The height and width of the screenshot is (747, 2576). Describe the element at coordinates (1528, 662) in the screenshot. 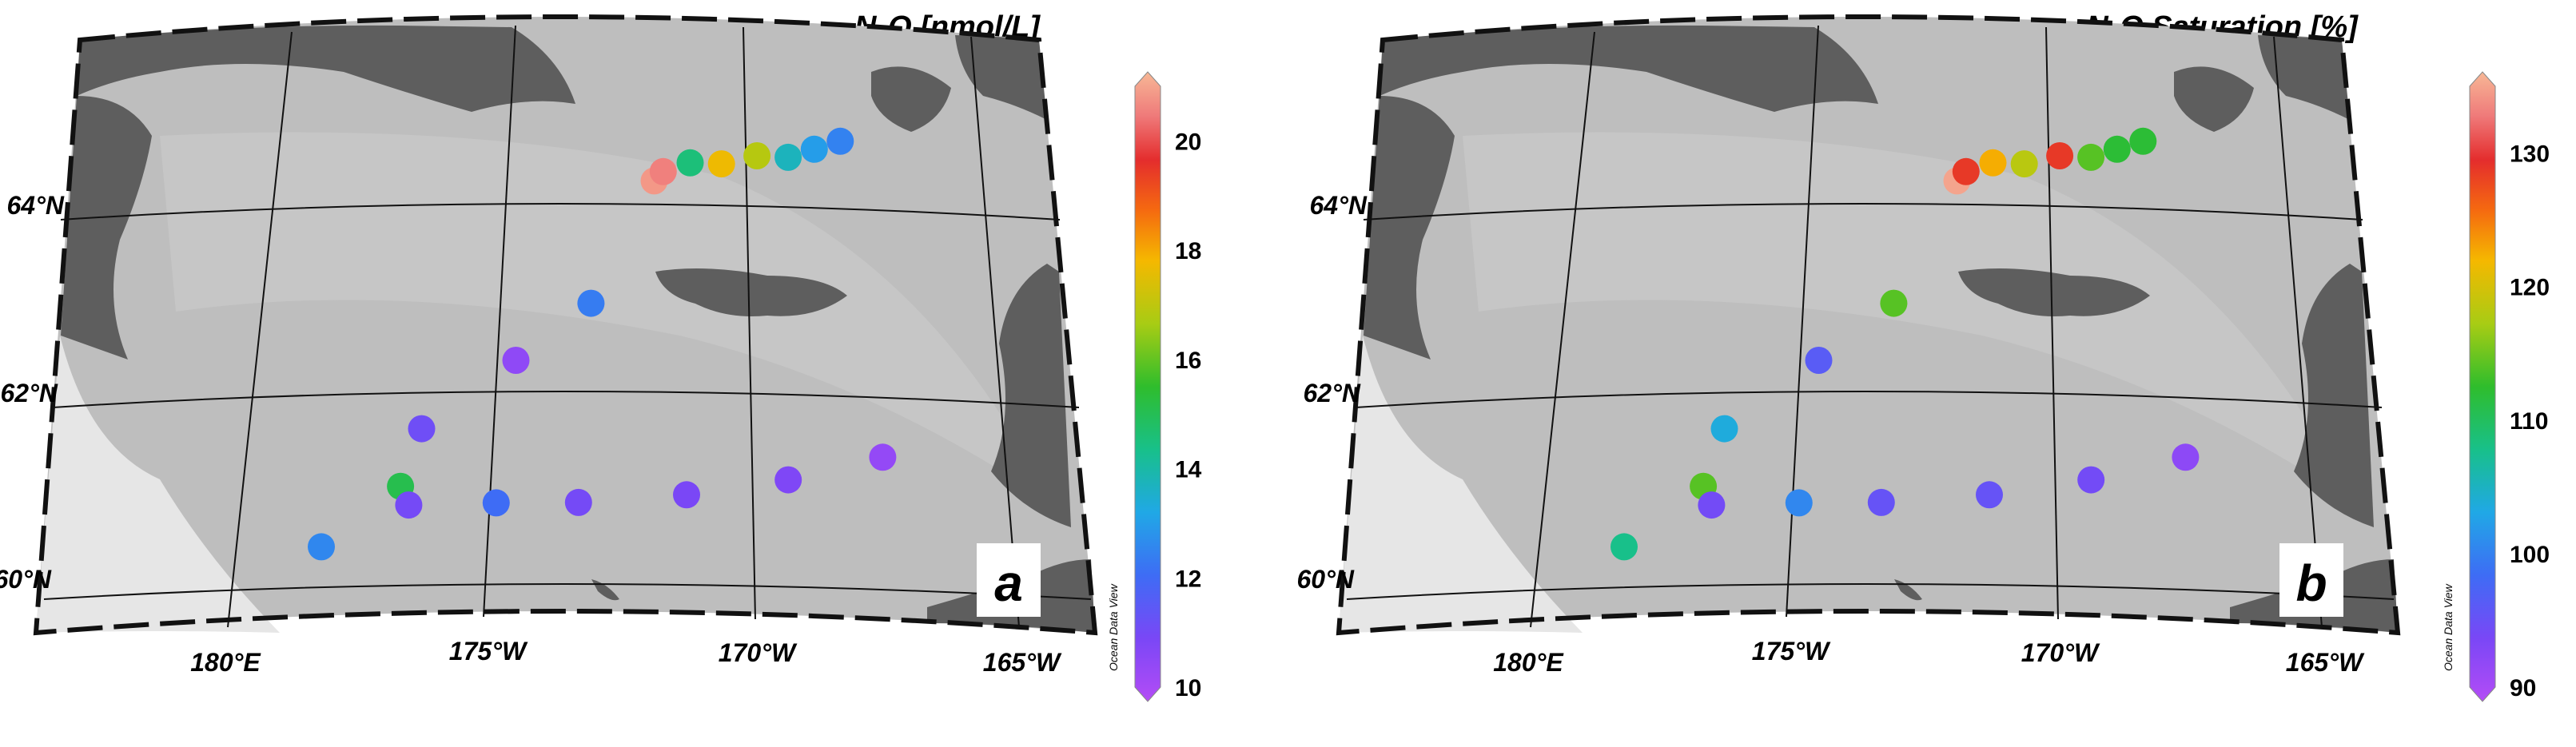

I see `panel-b-lon-label-180: 180°E` at that location.